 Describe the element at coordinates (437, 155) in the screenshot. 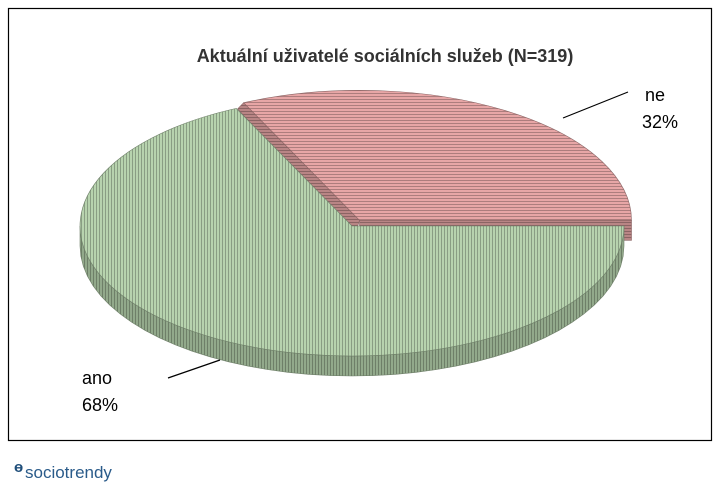

I see `slice` at that location.